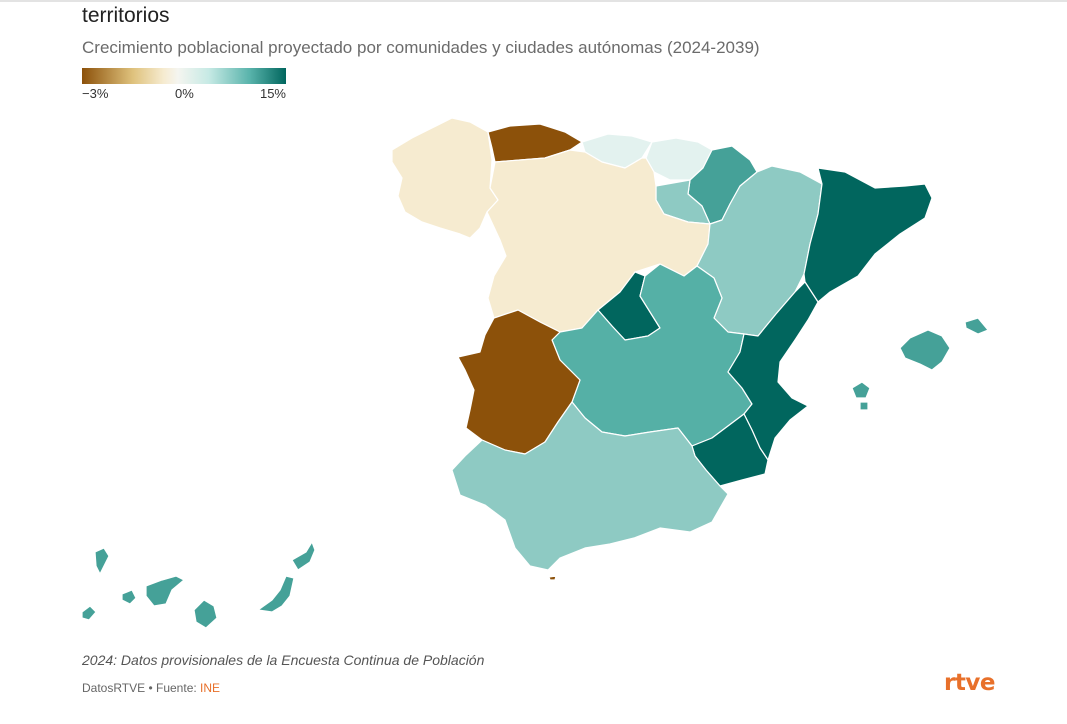  I want to click on color-legend: −3% 0% 15%, so click(184, 85).